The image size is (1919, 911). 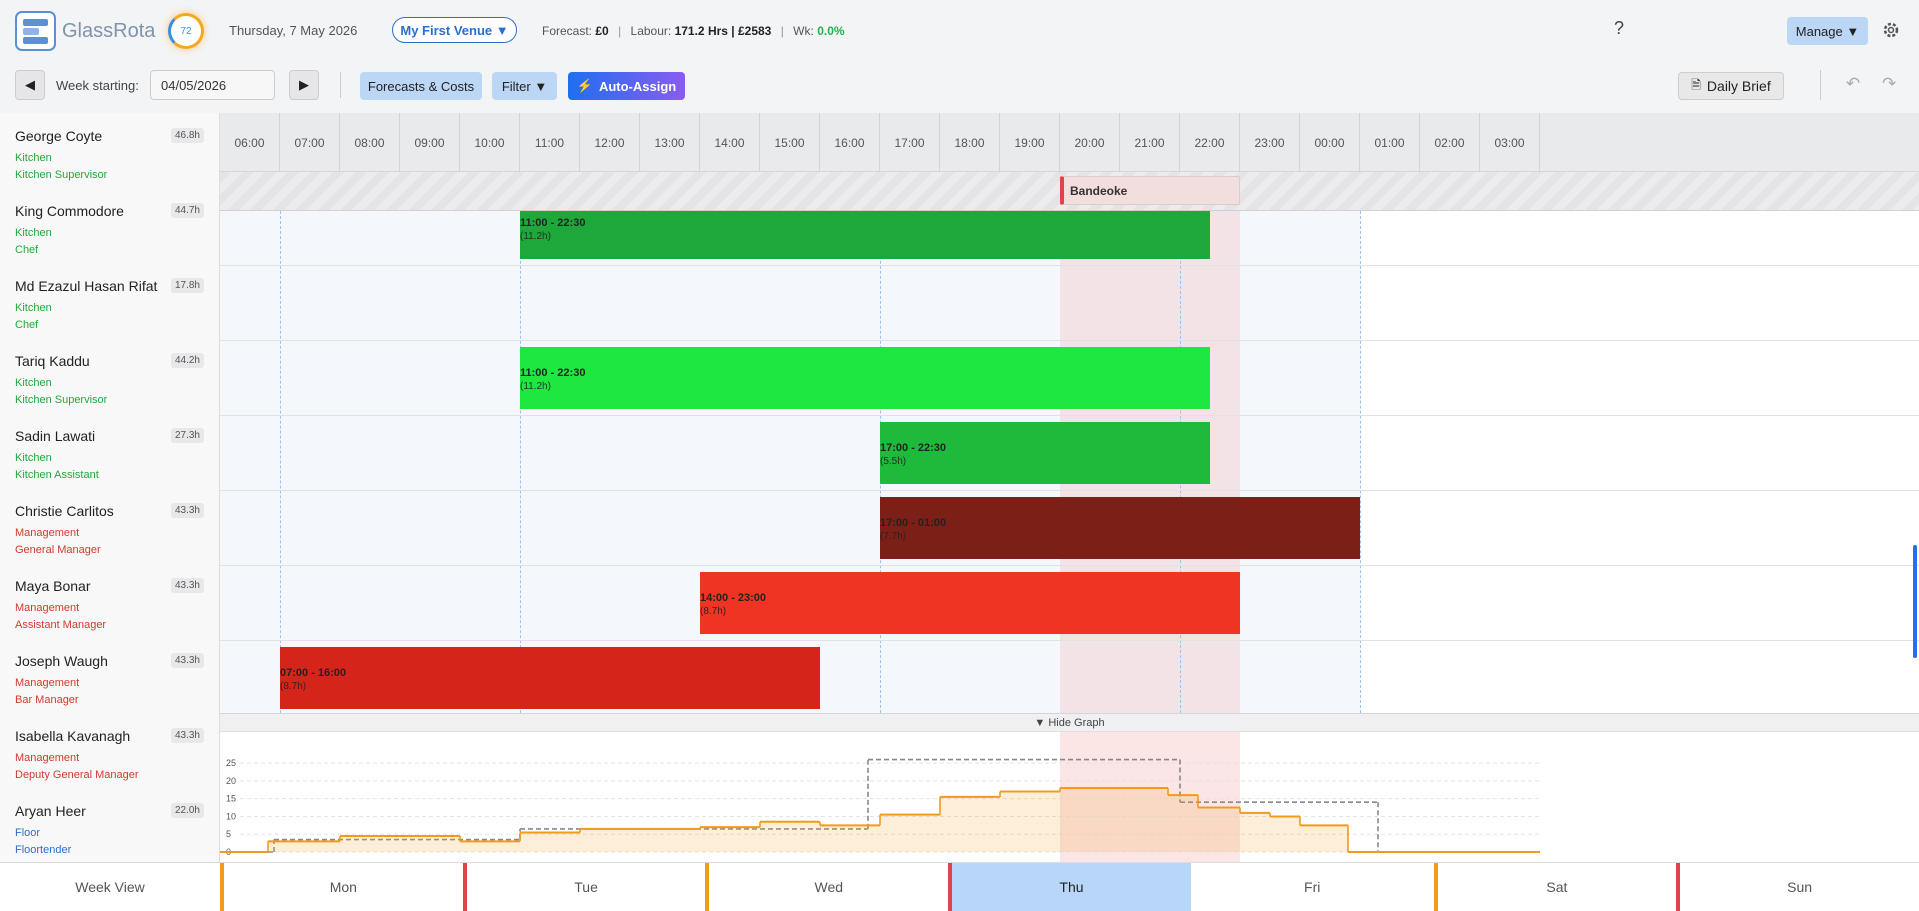 I want to click on hour-label: 16:00, so click(x=850, y=142).